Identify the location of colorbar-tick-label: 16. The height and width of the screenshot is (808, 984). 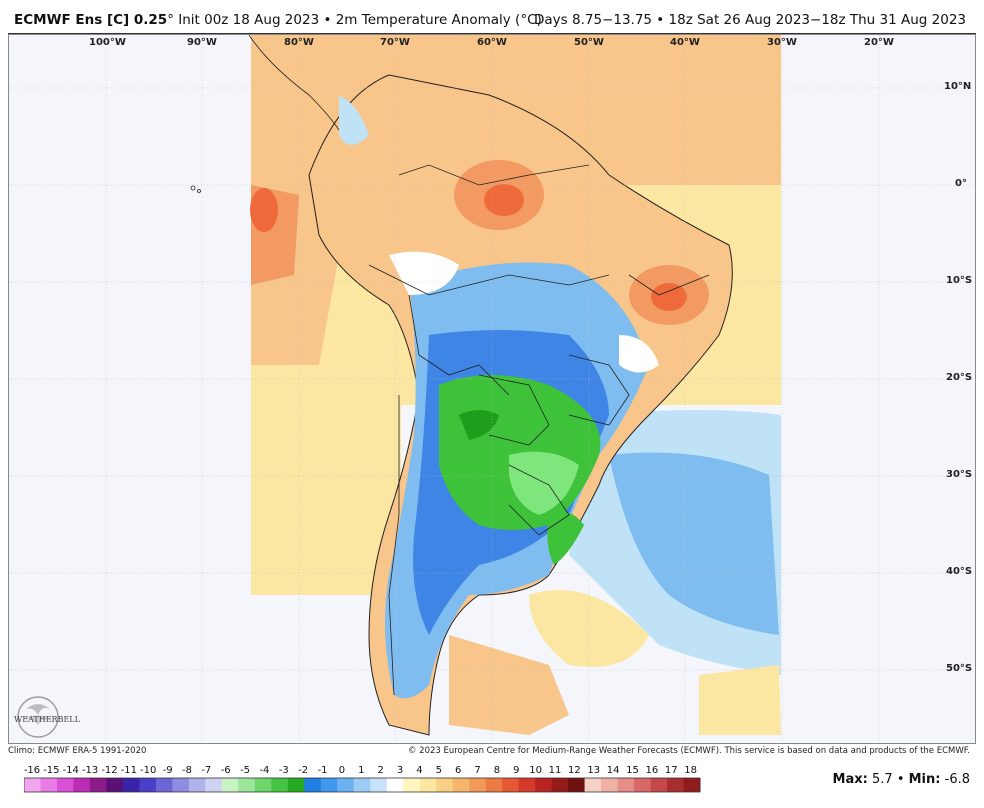
(652, 770).